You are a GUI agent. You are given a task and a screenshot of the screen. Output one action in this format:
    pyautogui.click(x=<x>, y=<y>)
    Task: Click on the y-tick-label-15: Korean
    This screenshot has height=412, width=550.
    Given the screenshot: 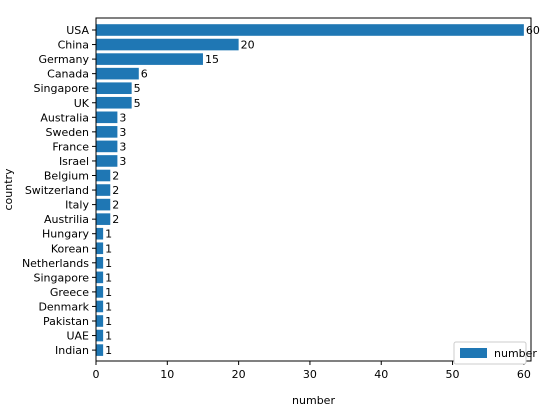 What is the action you would take?
    pyautogui.click(x=70, y=248)
    